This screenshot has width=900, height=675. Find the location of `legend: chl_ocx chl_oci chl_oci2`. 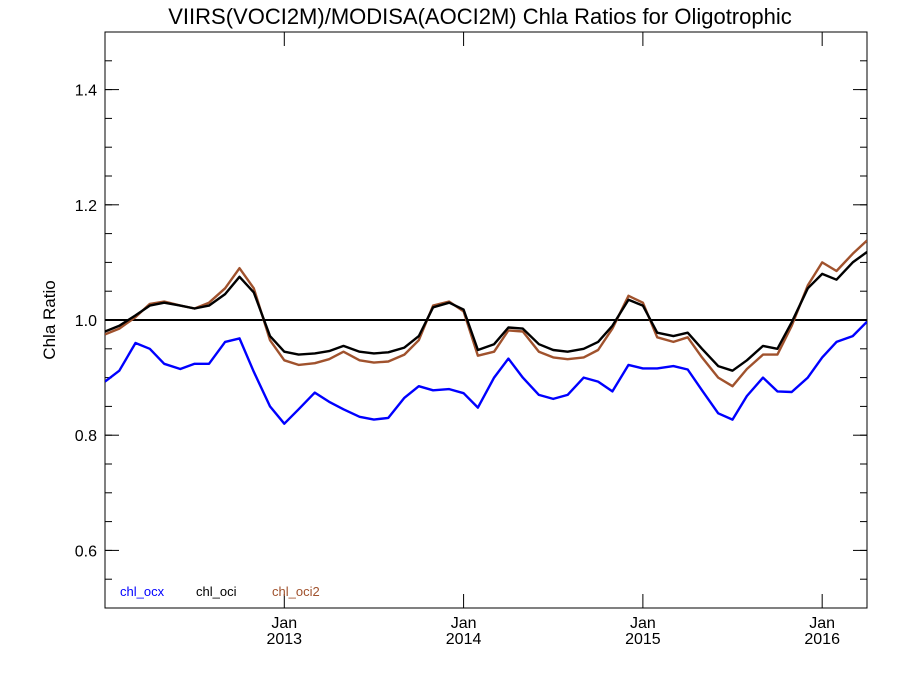

legend: chl_ocx chl_oci chl_oci2 is located at coordinates (220, 591).